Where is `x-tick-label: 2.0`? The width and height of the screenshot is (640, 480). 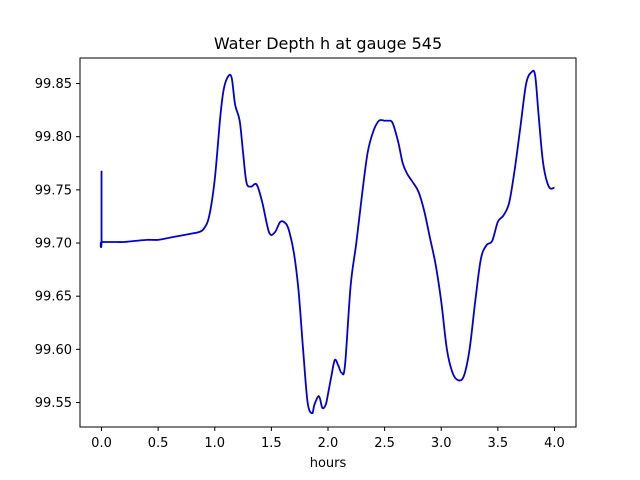
x-tick-label: 2.0 is located at coordinates (328, 443).